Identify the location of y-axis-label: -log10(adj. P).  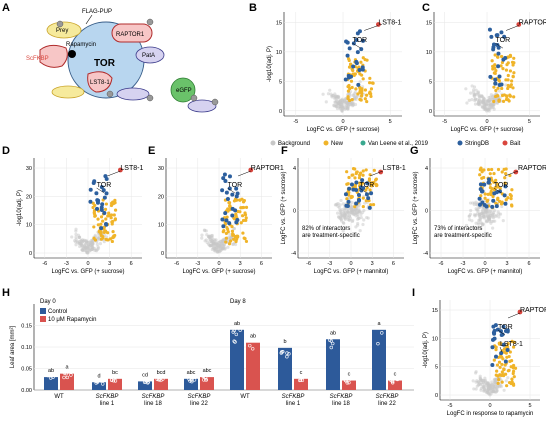
(270, 64).